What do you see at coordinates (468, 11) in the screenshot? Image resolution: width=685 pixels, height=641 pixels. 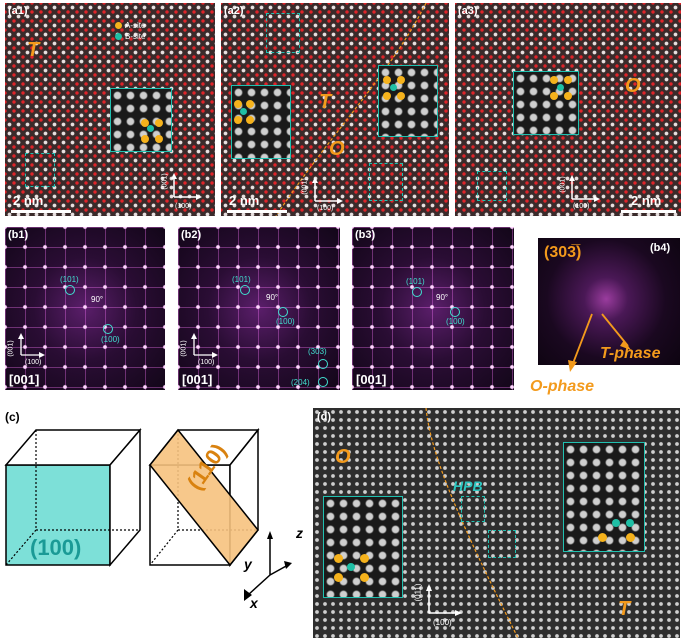 I see `panel-label: (a3)` at bounding box center [468, 11].